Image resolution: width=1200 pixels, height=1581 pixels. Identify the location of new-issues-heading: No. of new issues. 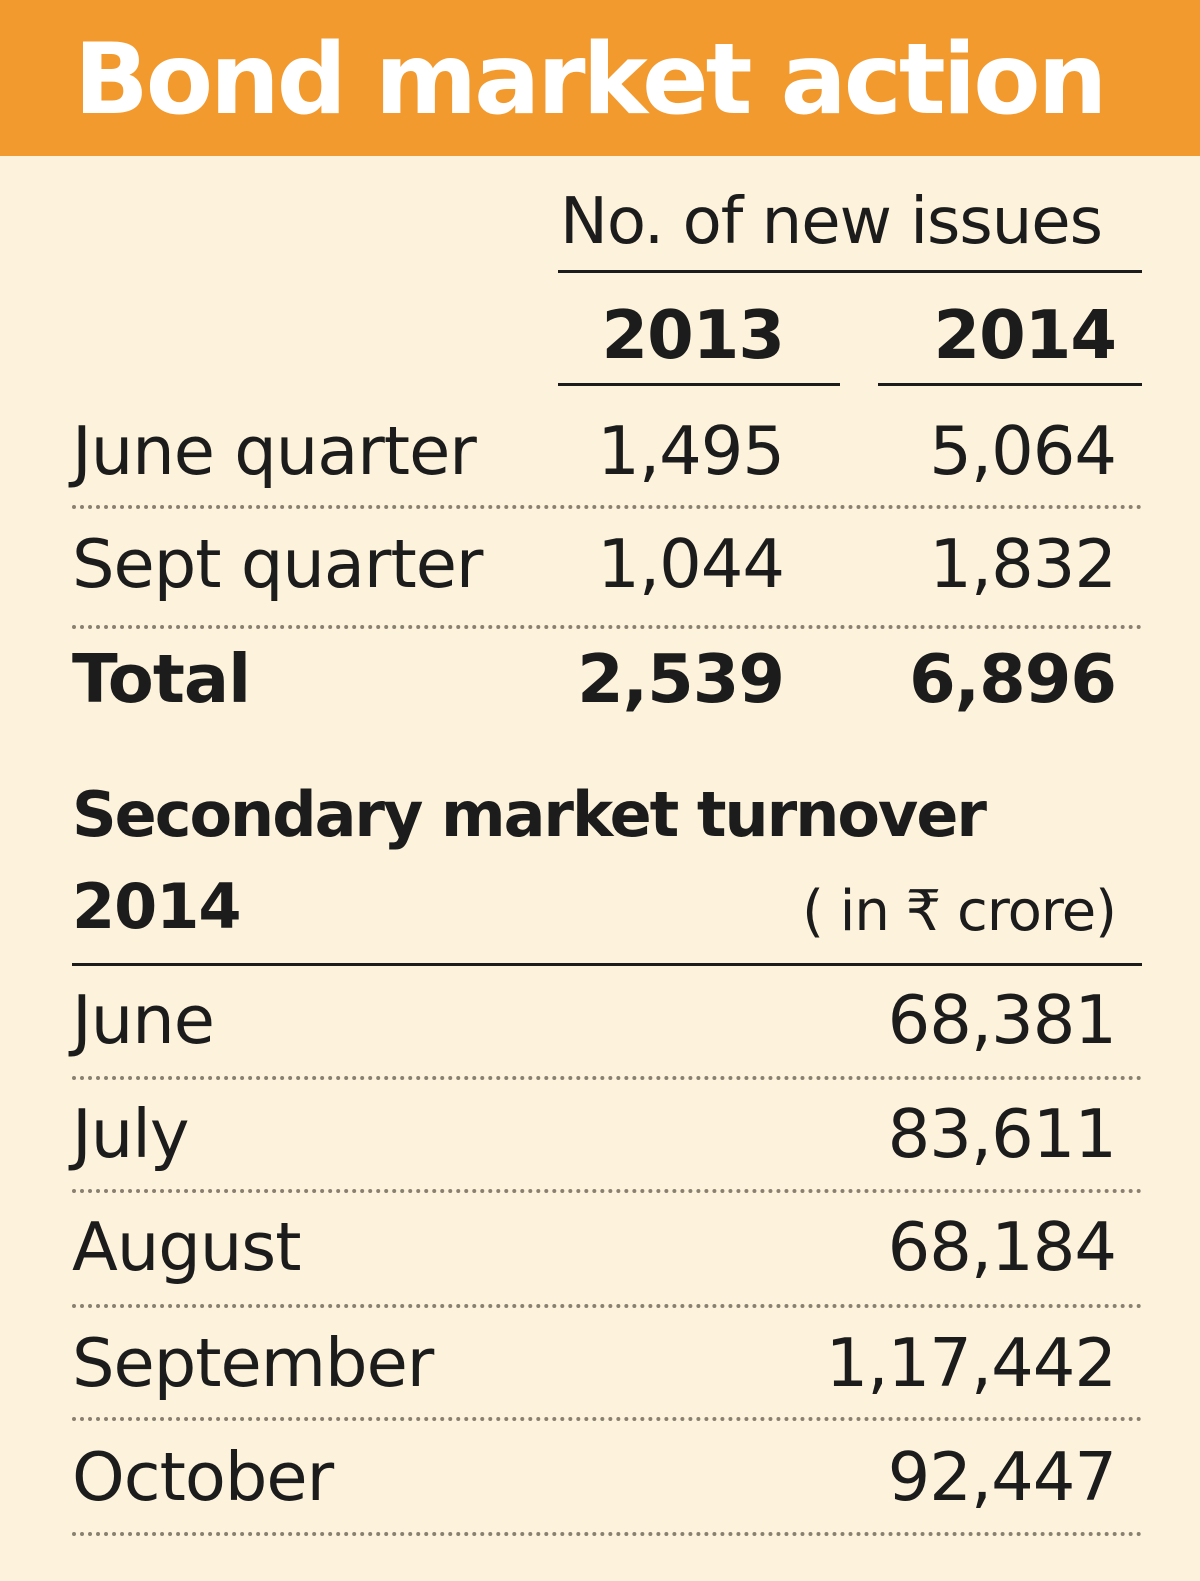
(831, 222).